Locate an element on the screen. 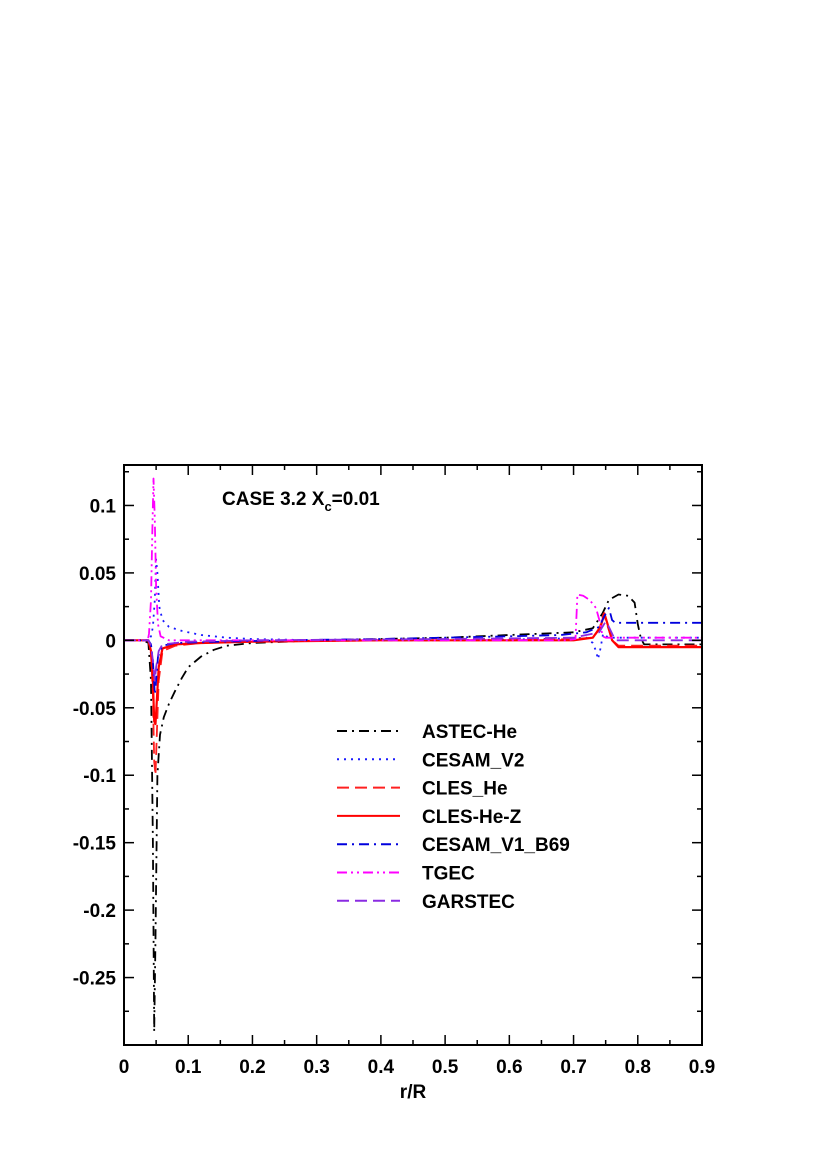  legend-label: TGEC is located at coordinates (448, 874).